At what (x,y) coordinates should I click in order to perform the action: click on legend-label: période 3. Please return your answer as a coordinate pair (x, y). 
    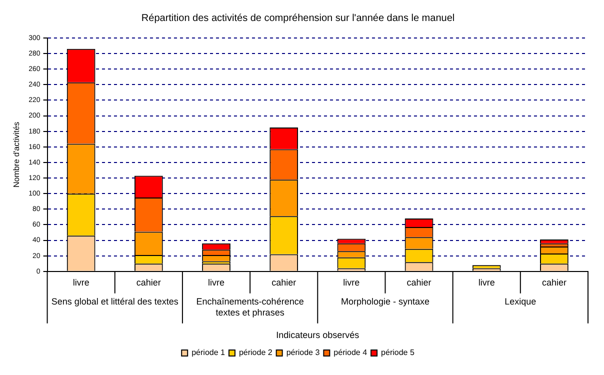
    Looking at the image, I should click on (303, 353).